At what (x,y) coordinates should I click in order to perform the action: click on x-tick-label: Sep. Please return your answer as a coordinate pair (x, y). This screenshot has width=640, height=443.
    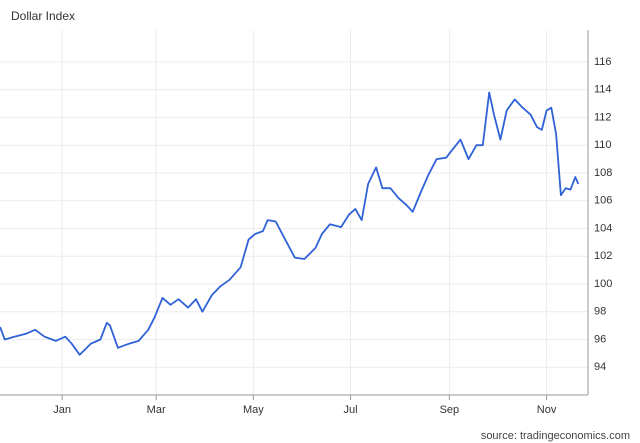
    Looking at the image, I should click on (450, 410).